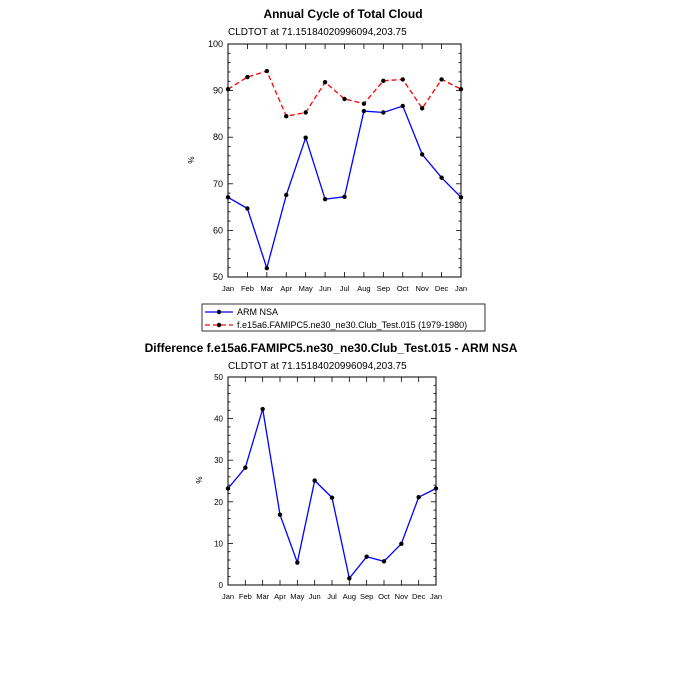 The height and width of the screenshot is (675, 675). What do you see at coordinates (342, 14) in the screenshot?
I see `chart-title: Annual Cycle of Total Cloud` at bounding box center [342, 14].